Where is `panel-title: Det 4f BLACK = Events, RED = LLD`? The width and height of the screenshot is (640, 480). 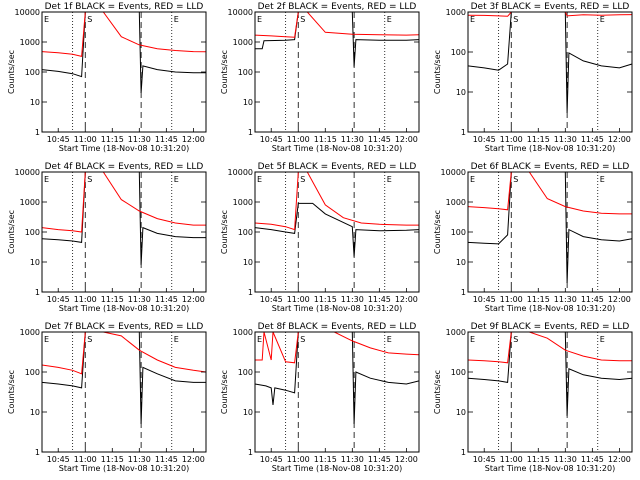 panel-title: Det 4f BLACK = Events, RED = LLD is located at coordinates (124, 167).